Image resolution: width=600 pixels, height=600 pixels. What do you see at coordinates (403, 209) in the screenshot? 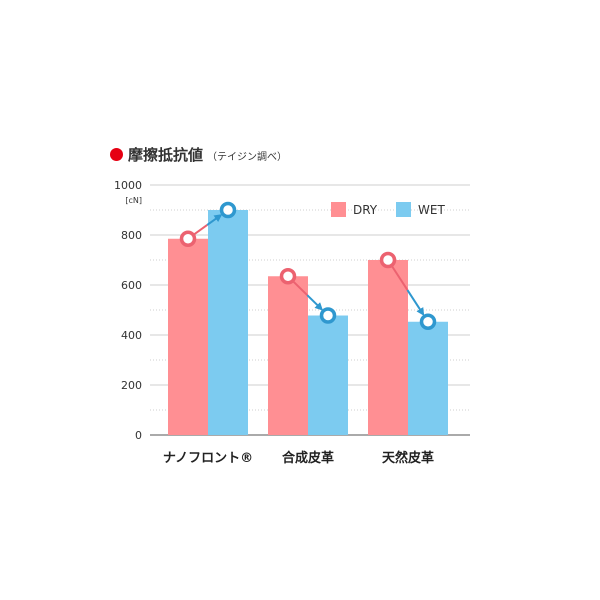
I see `legend-swatch-wet` at bounding box center [403, 209].